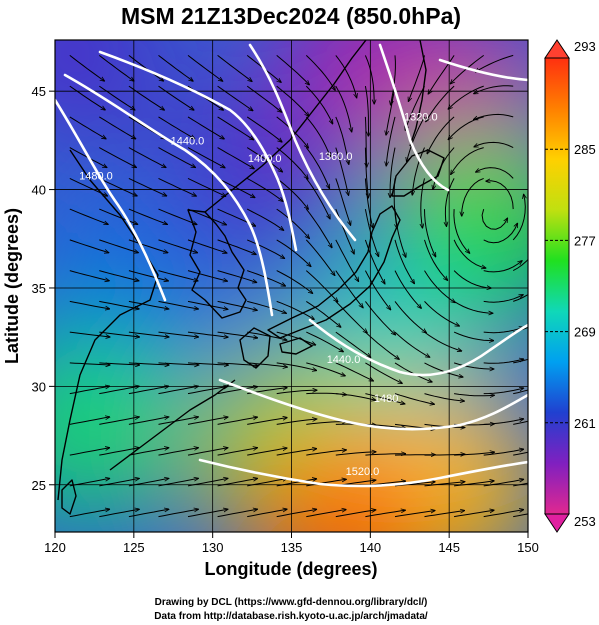 The height and width of the screenshot is (625, 599). Describe the element at coordinates (12, 286) in the screenshot. I see `y-axis-label: Latitude (degrees)` at that location.